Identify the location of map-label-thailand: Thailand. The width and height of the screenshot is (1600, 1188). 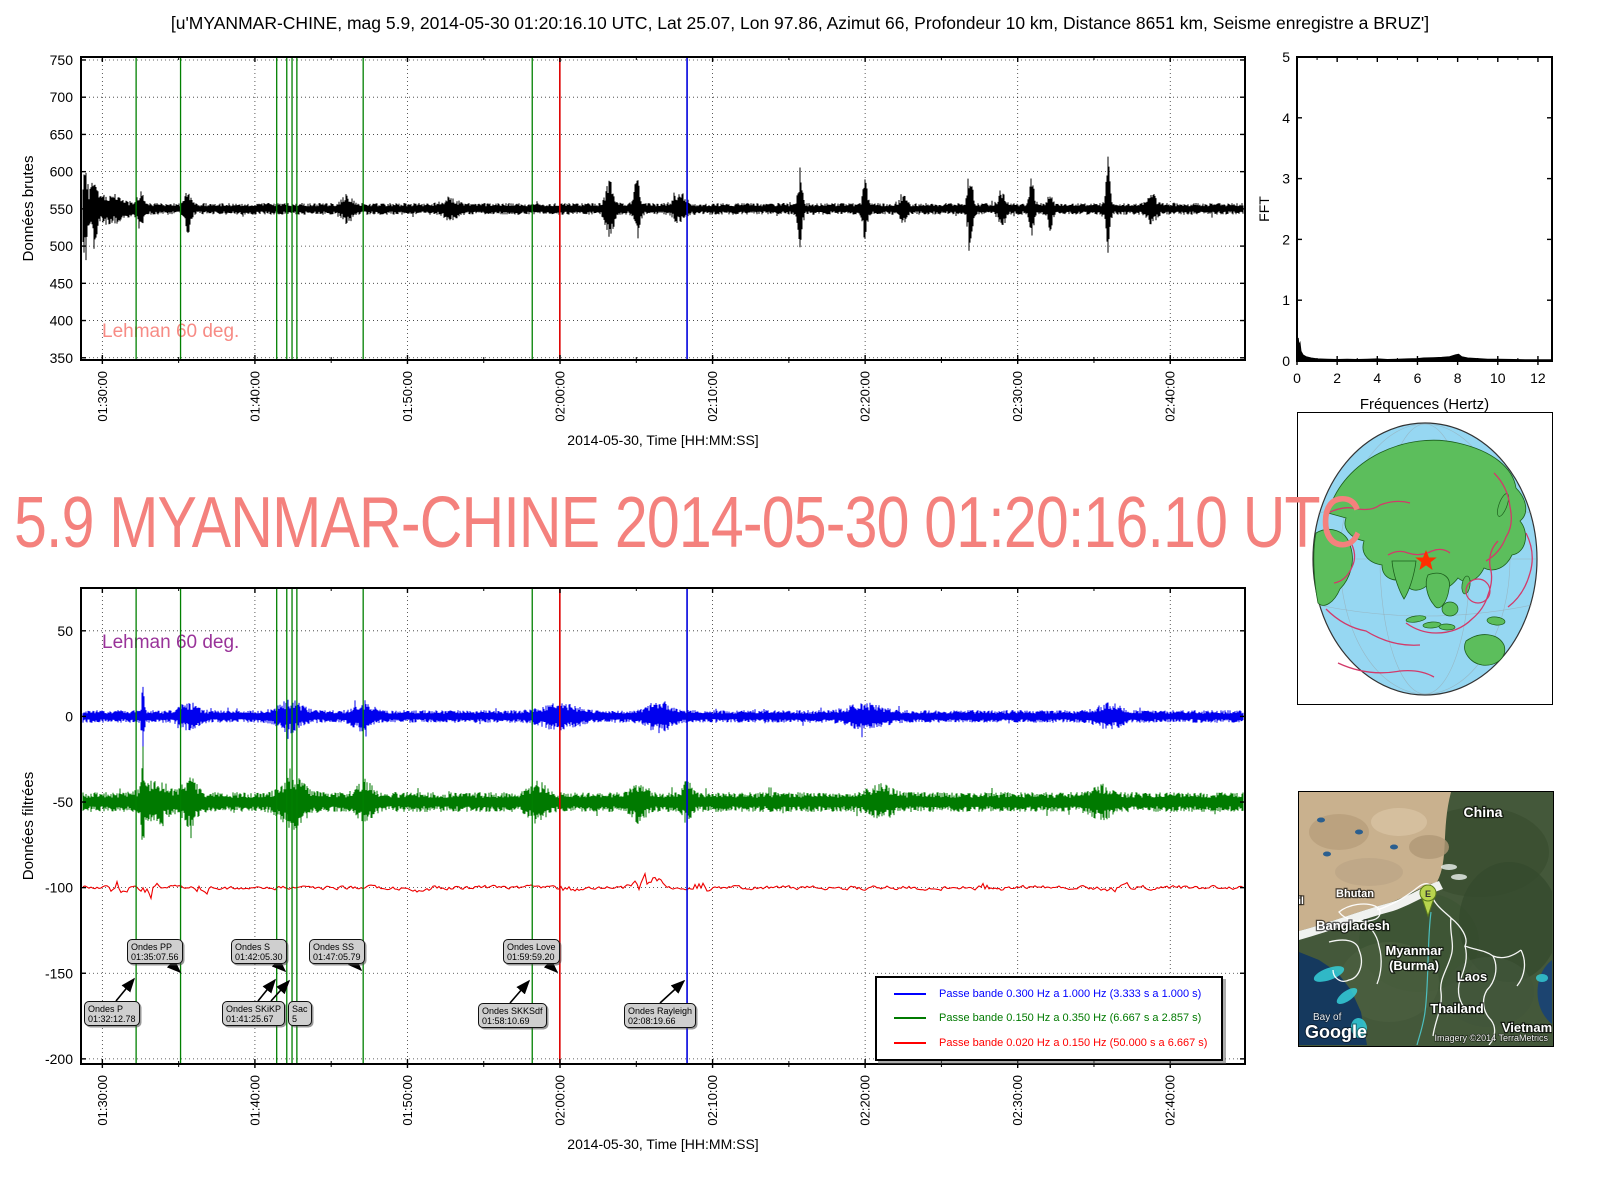
(1457, 1008).